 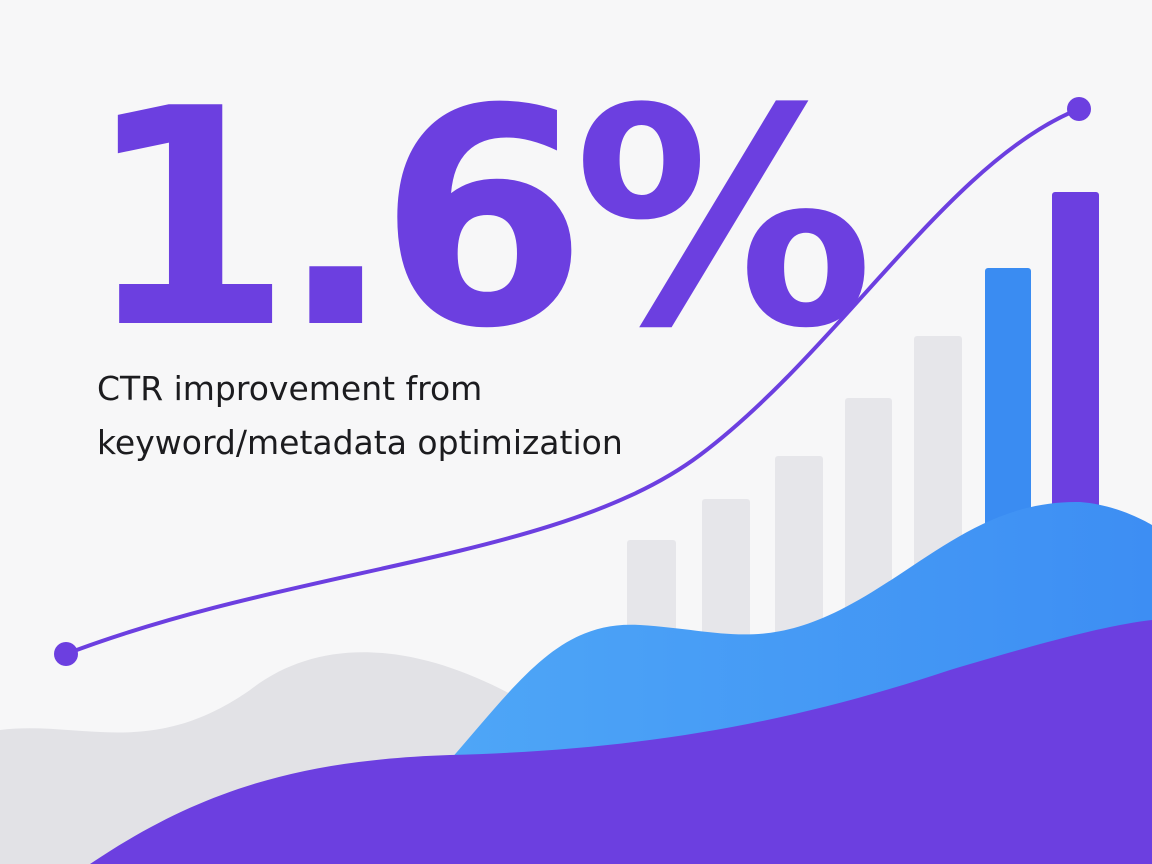 What do you see at coordinates (290, 388) in the screenshot?
I see `caption-line: CTR improvement from` at bounding box center [290, 388].